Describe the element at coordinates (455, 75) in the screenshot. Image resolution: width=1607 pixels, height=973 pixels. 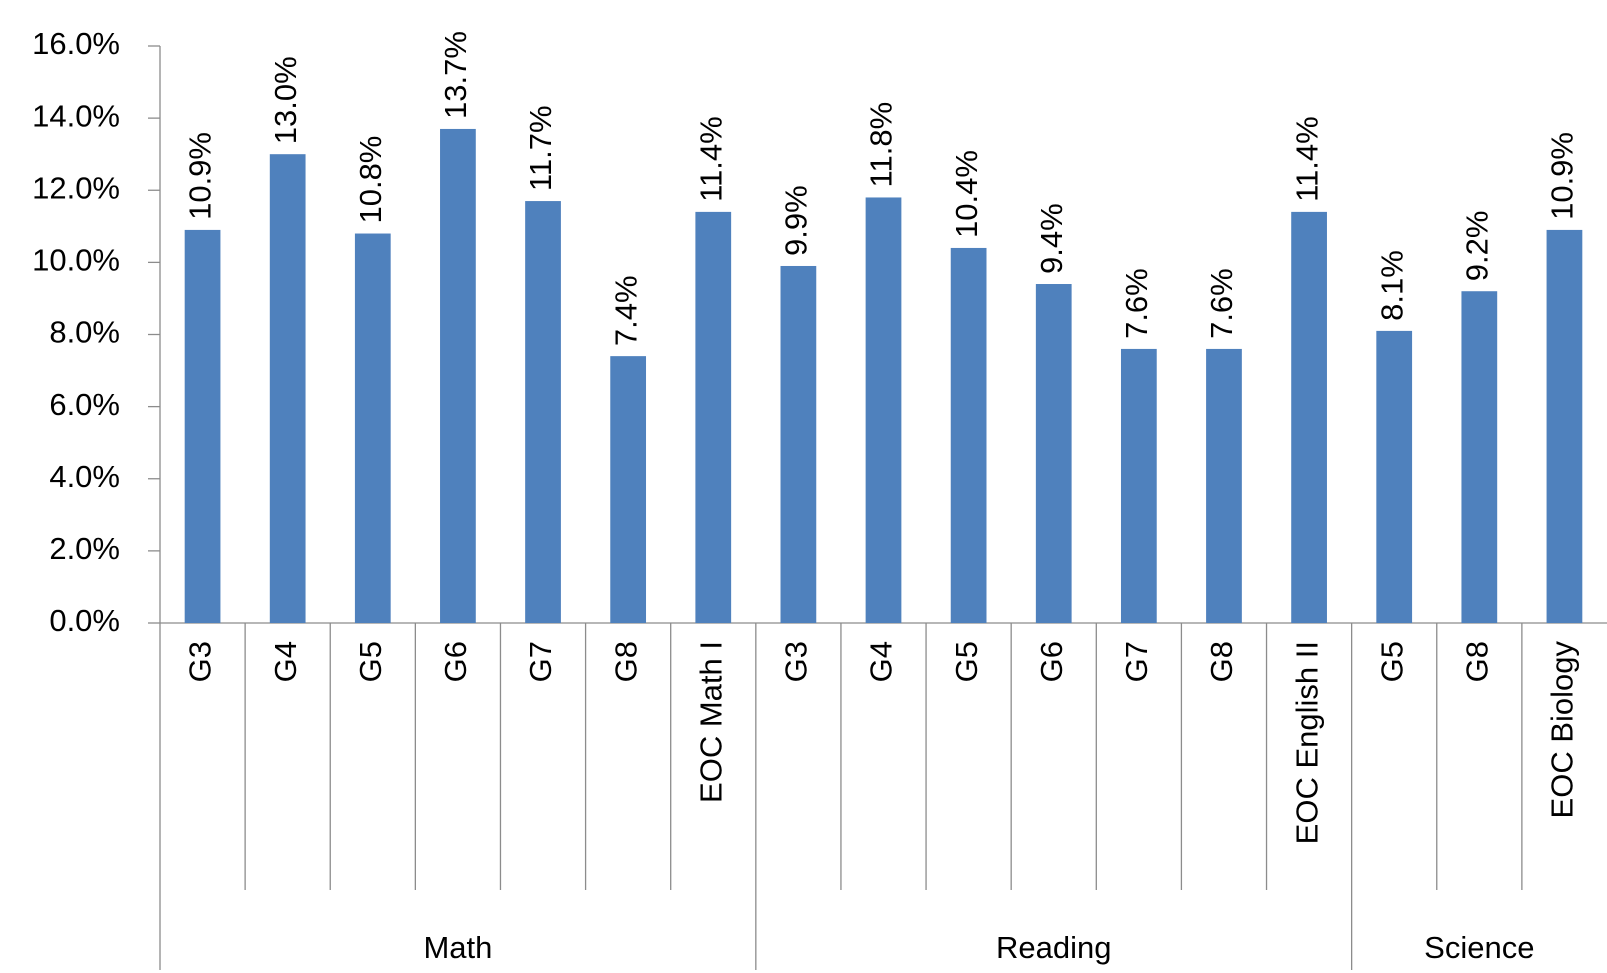
I see `value-label: 13.7%` at that location.